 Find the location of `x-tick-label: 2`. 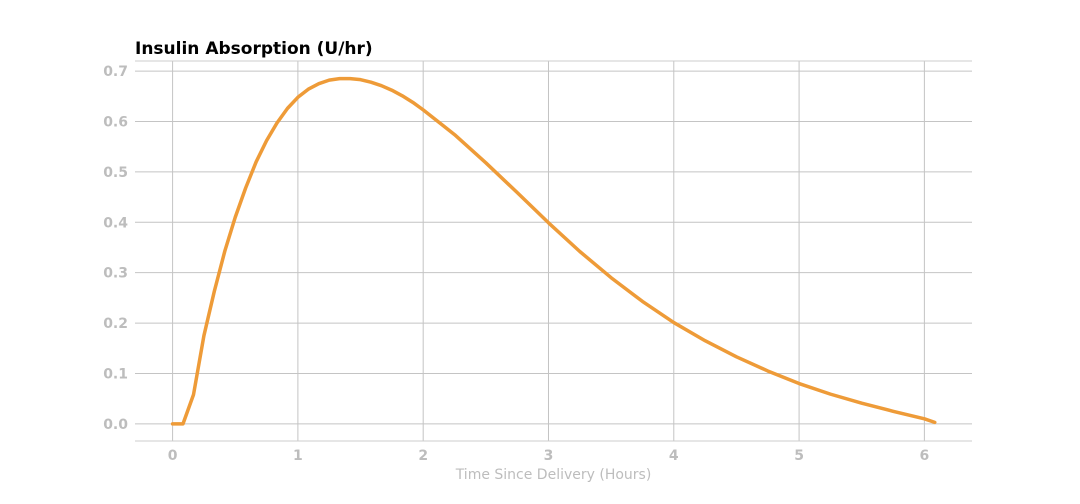

x-tick-label: 2 is located at coordinates (423, 456).